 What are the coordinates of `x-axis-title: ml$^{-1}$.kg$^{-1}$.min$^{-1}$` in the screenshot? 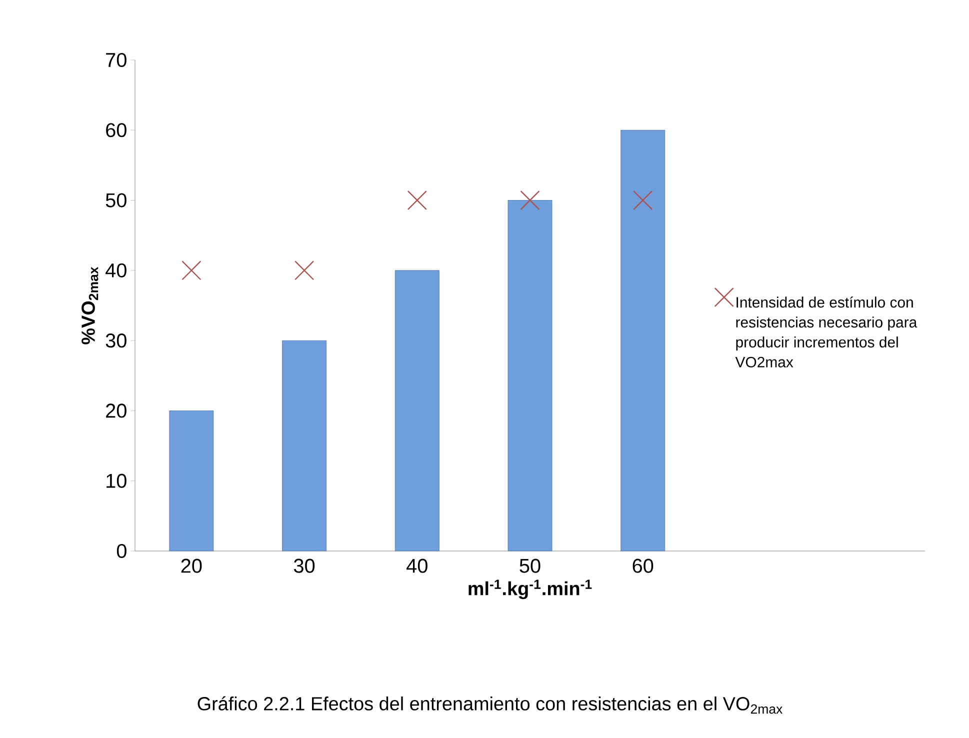 It's located at (530, 590).